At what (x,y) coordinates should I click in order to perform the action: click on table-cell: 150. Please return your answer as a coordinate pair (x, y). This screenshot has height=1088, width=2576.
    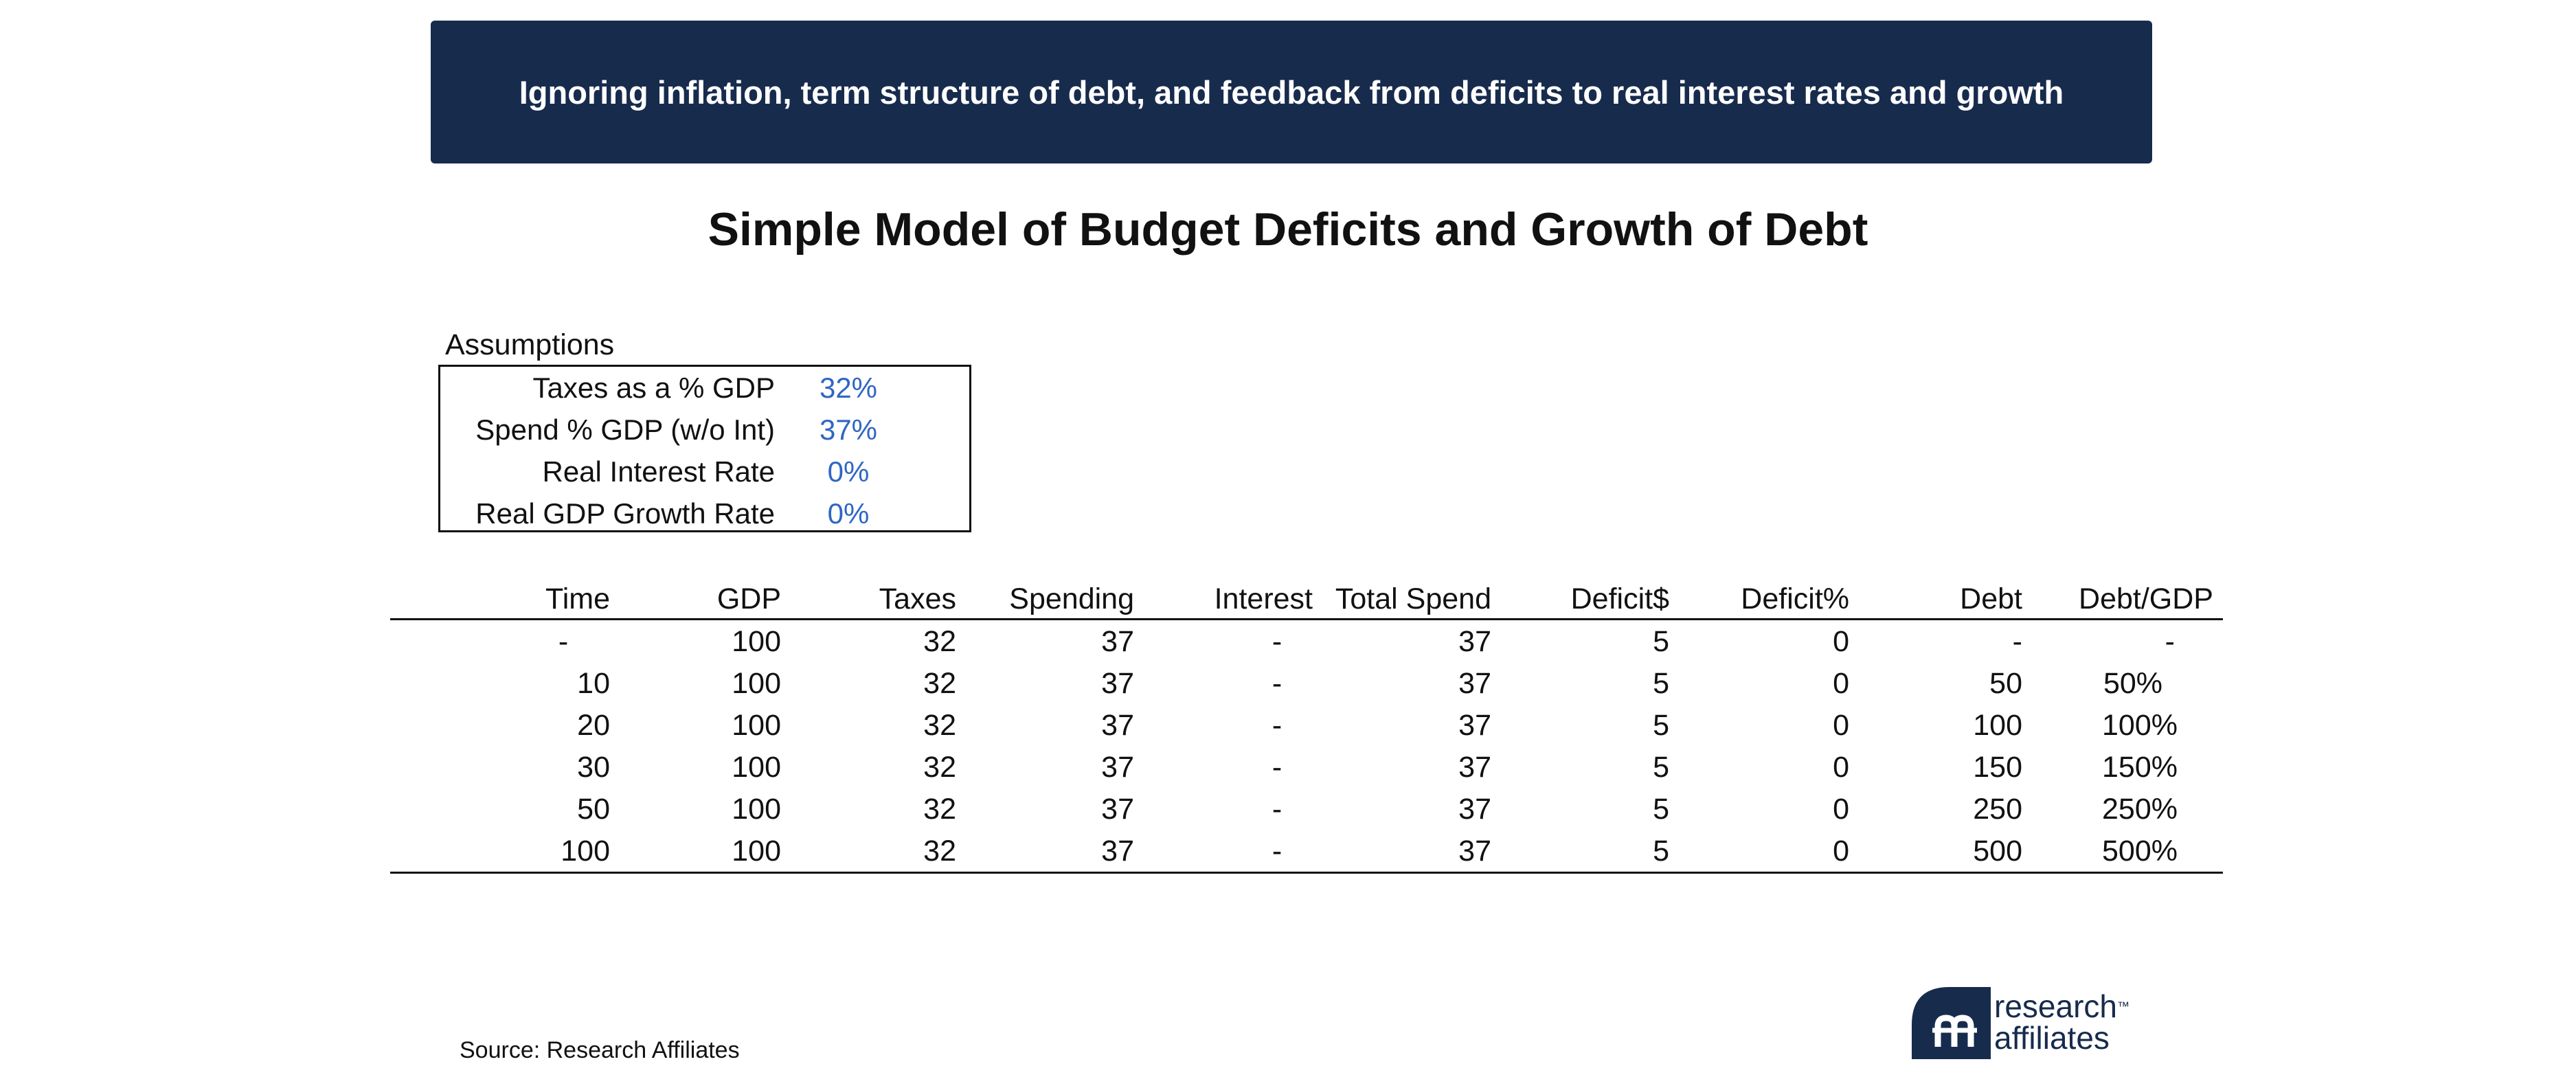
    Looking at the image, I should click on (1997, 767).